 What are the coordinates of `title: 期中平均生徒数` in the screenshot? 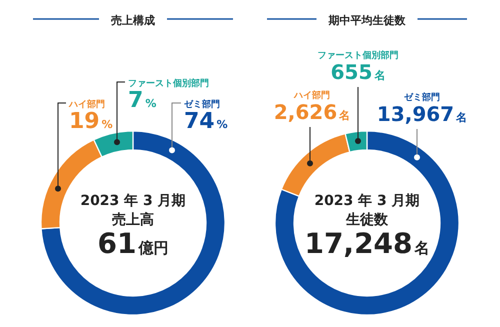 It's located at (367, 20).